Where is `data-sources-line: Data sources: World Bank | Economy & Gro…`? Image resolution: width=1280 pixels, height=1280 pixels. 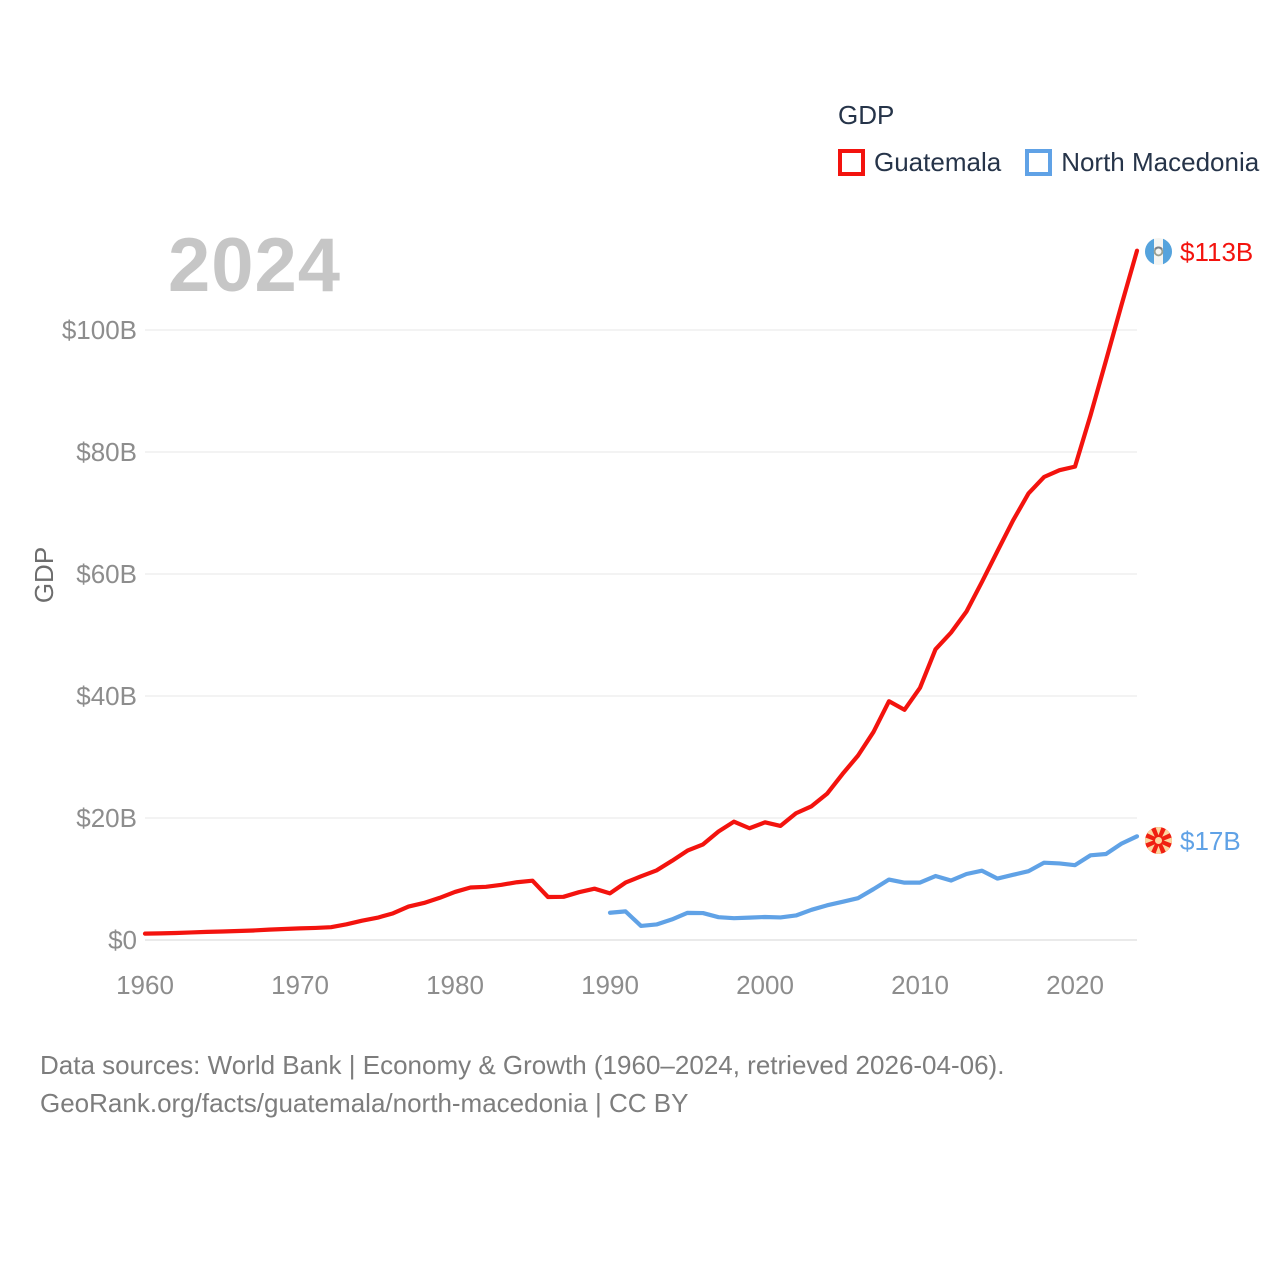
data-sources-line: Data sources: World Bank | Economy & Gro… is located at coordinates (522, 1065).